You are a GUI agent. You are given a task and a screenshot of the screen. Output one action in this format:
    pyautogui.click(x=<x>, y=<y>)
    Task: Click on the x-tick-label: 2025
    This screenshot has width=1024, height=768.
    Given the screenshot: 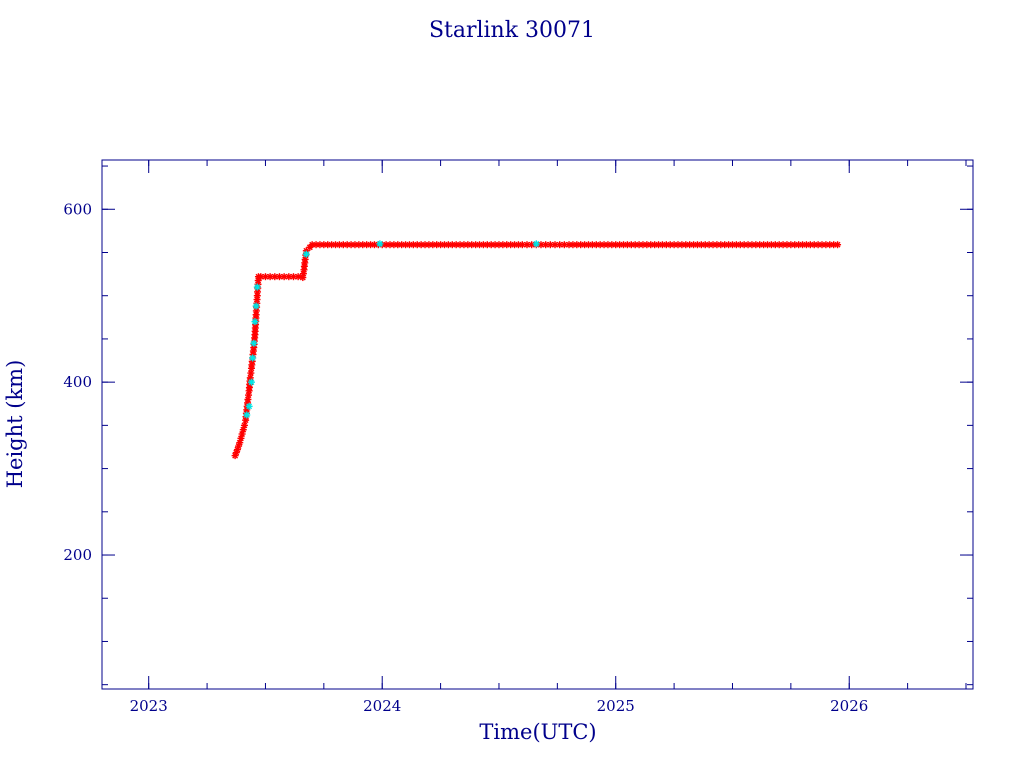 What is the action you would take?
    pyautogui.click(x=616, y=706)
    